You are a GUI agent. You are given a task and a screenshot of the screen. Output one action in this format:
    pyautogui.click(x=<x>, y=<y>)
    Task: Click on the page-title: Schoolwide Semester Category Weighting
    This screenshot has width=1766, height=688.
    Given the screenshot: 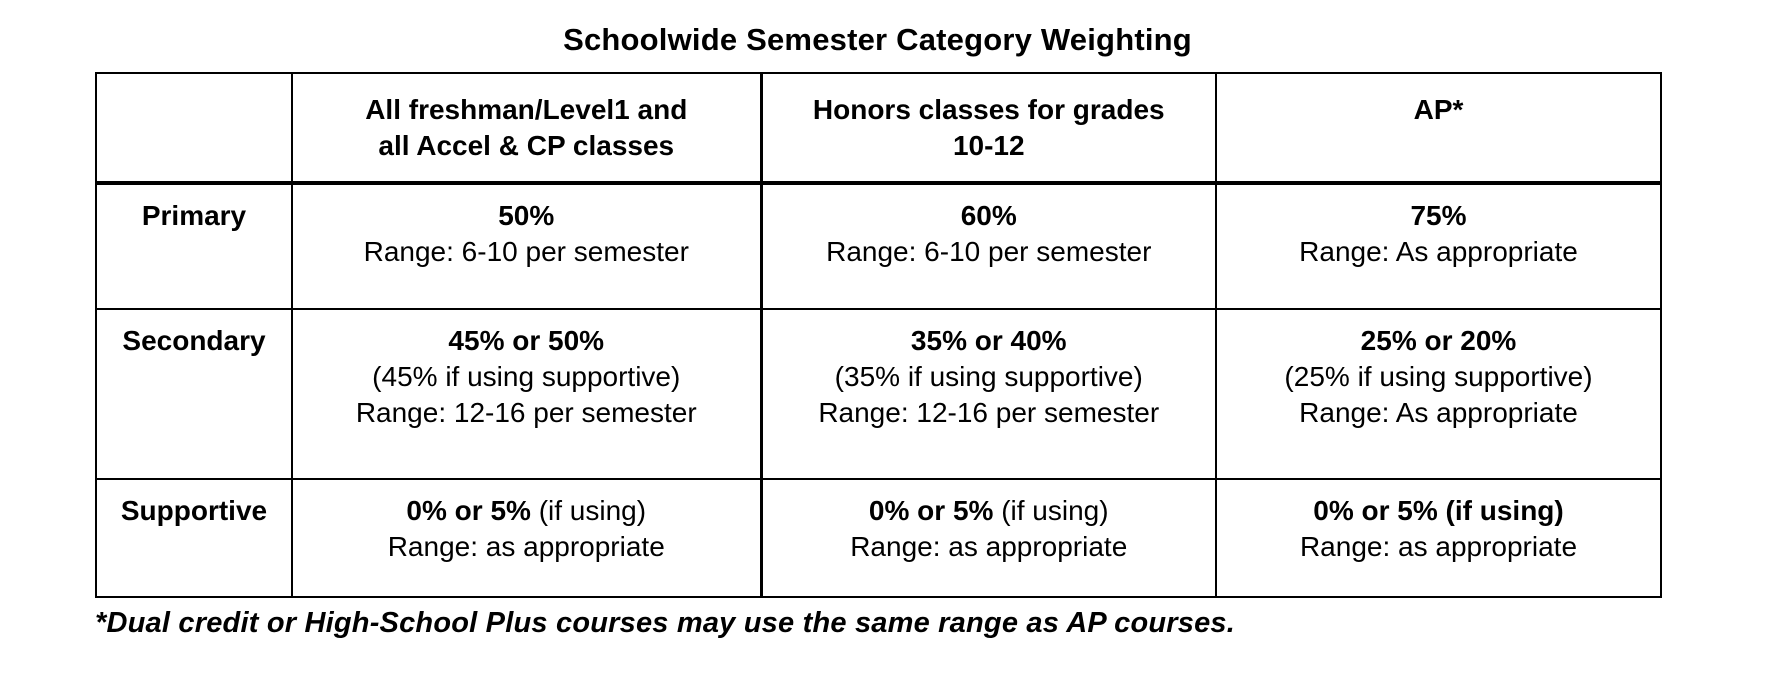 What is the action you would take?
    pyautogui.click(x=877, y=39)
    